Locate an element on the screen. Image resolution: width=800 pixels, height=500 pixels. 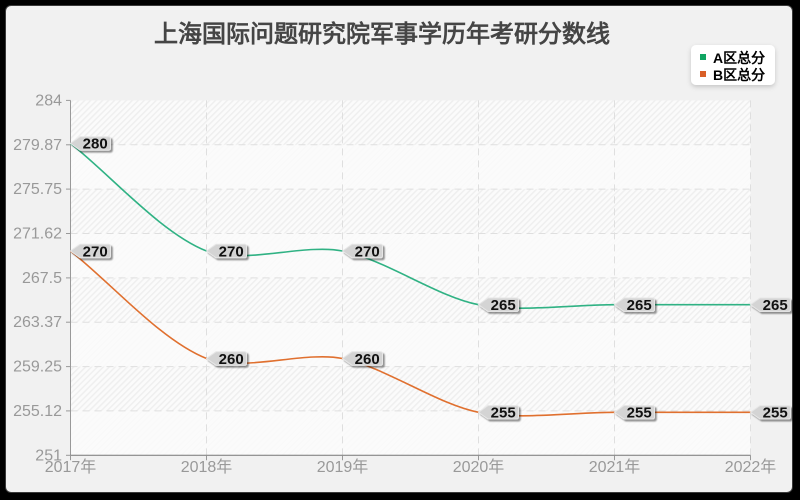
svg-text: 2020年 is located at coordinates (479, 467).